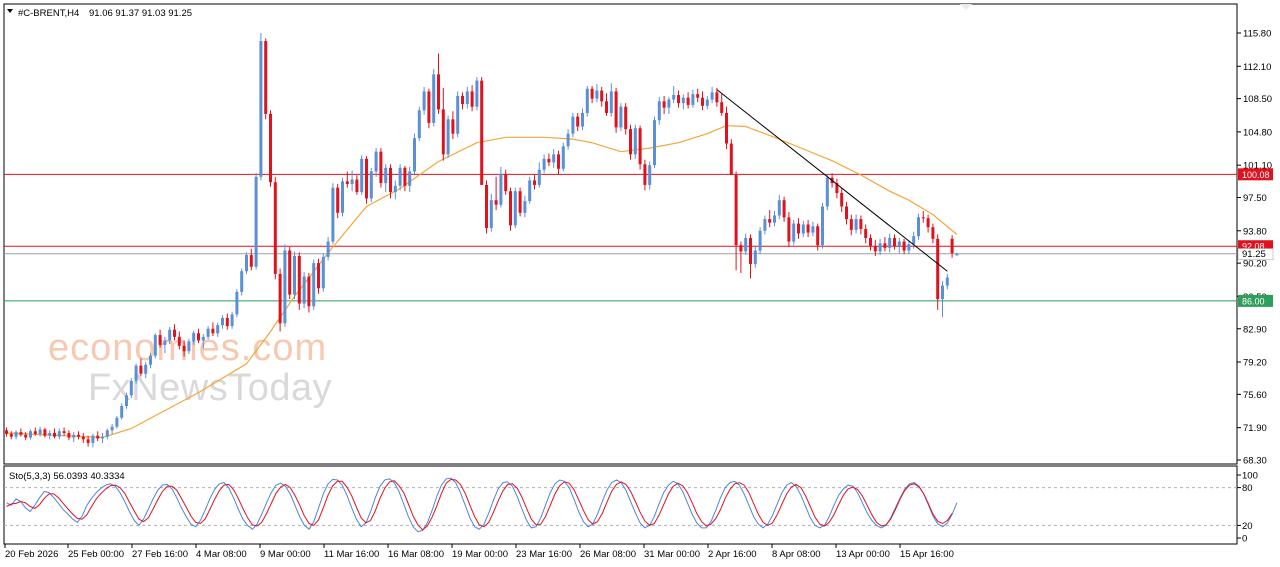  I want to click on trend-lines, so click(832, 180).